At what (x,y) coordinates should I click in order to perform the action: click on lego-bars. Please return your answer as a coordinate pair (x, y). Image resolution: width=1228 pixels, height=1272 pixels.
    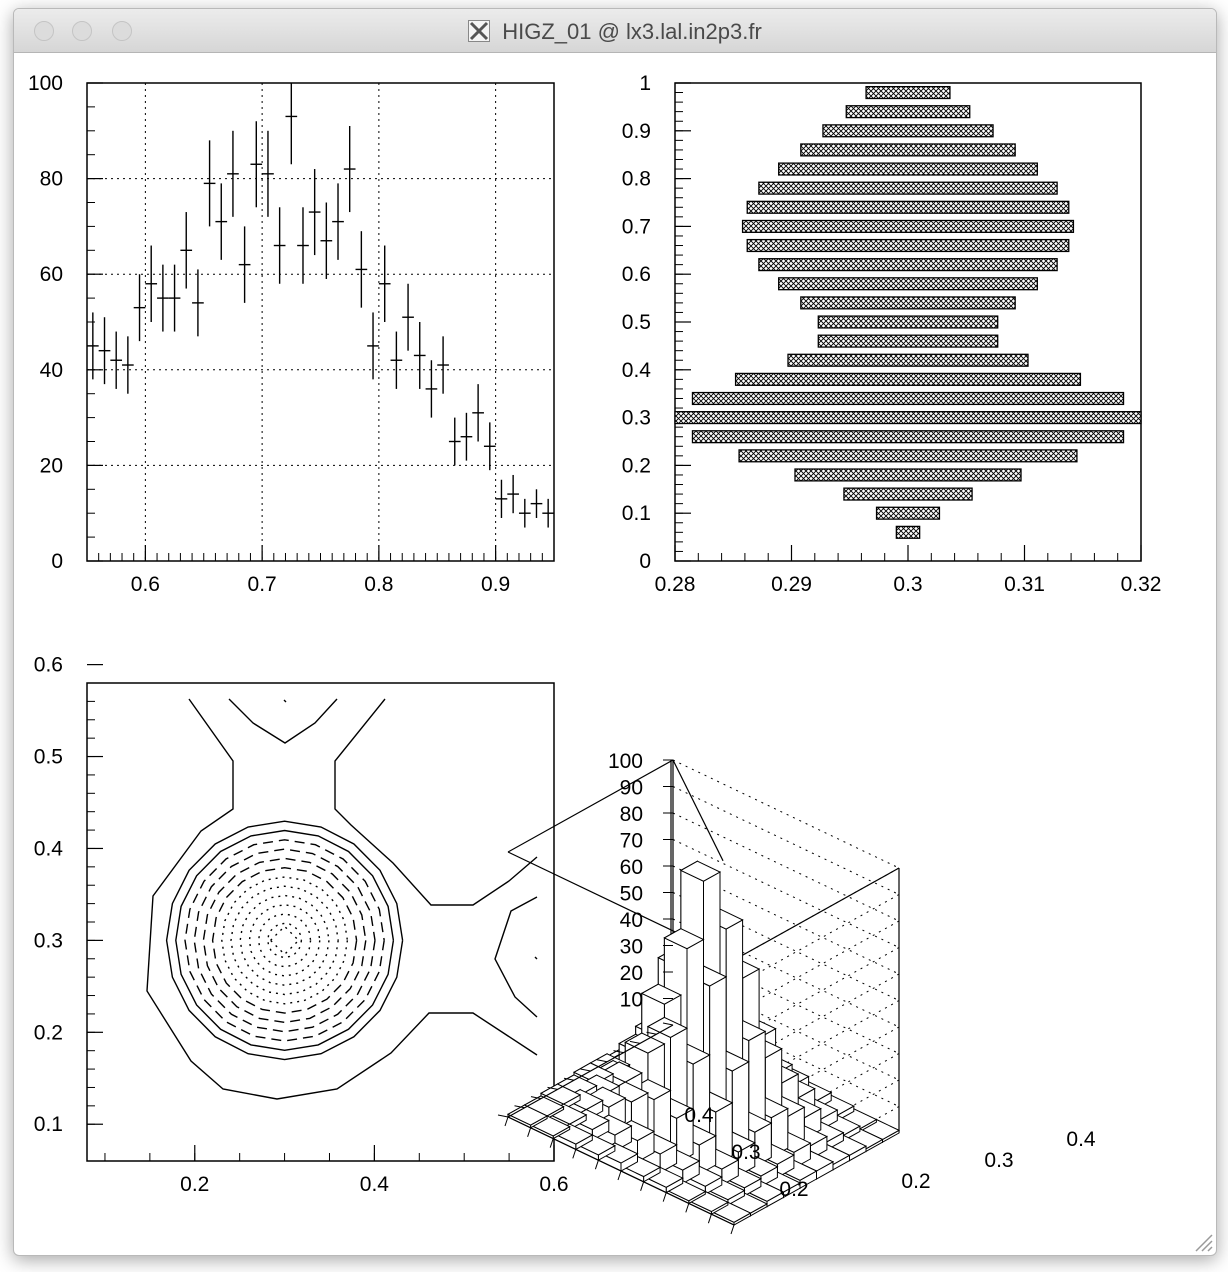
    Looking at the image, I should click on (699, 1047).